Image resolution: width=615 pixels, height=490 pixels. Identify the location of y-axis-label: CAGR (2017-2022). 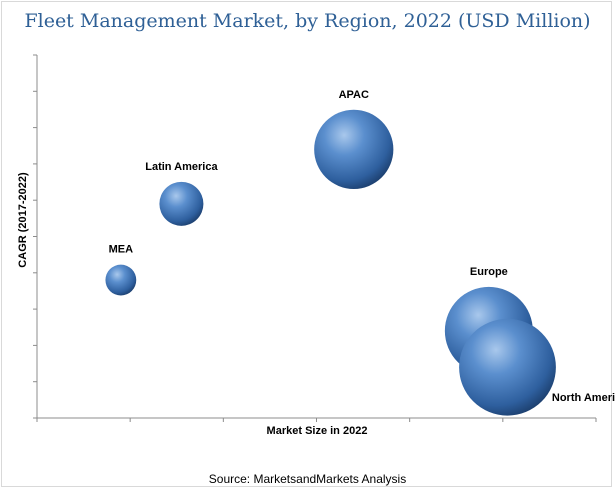
(23, 220).